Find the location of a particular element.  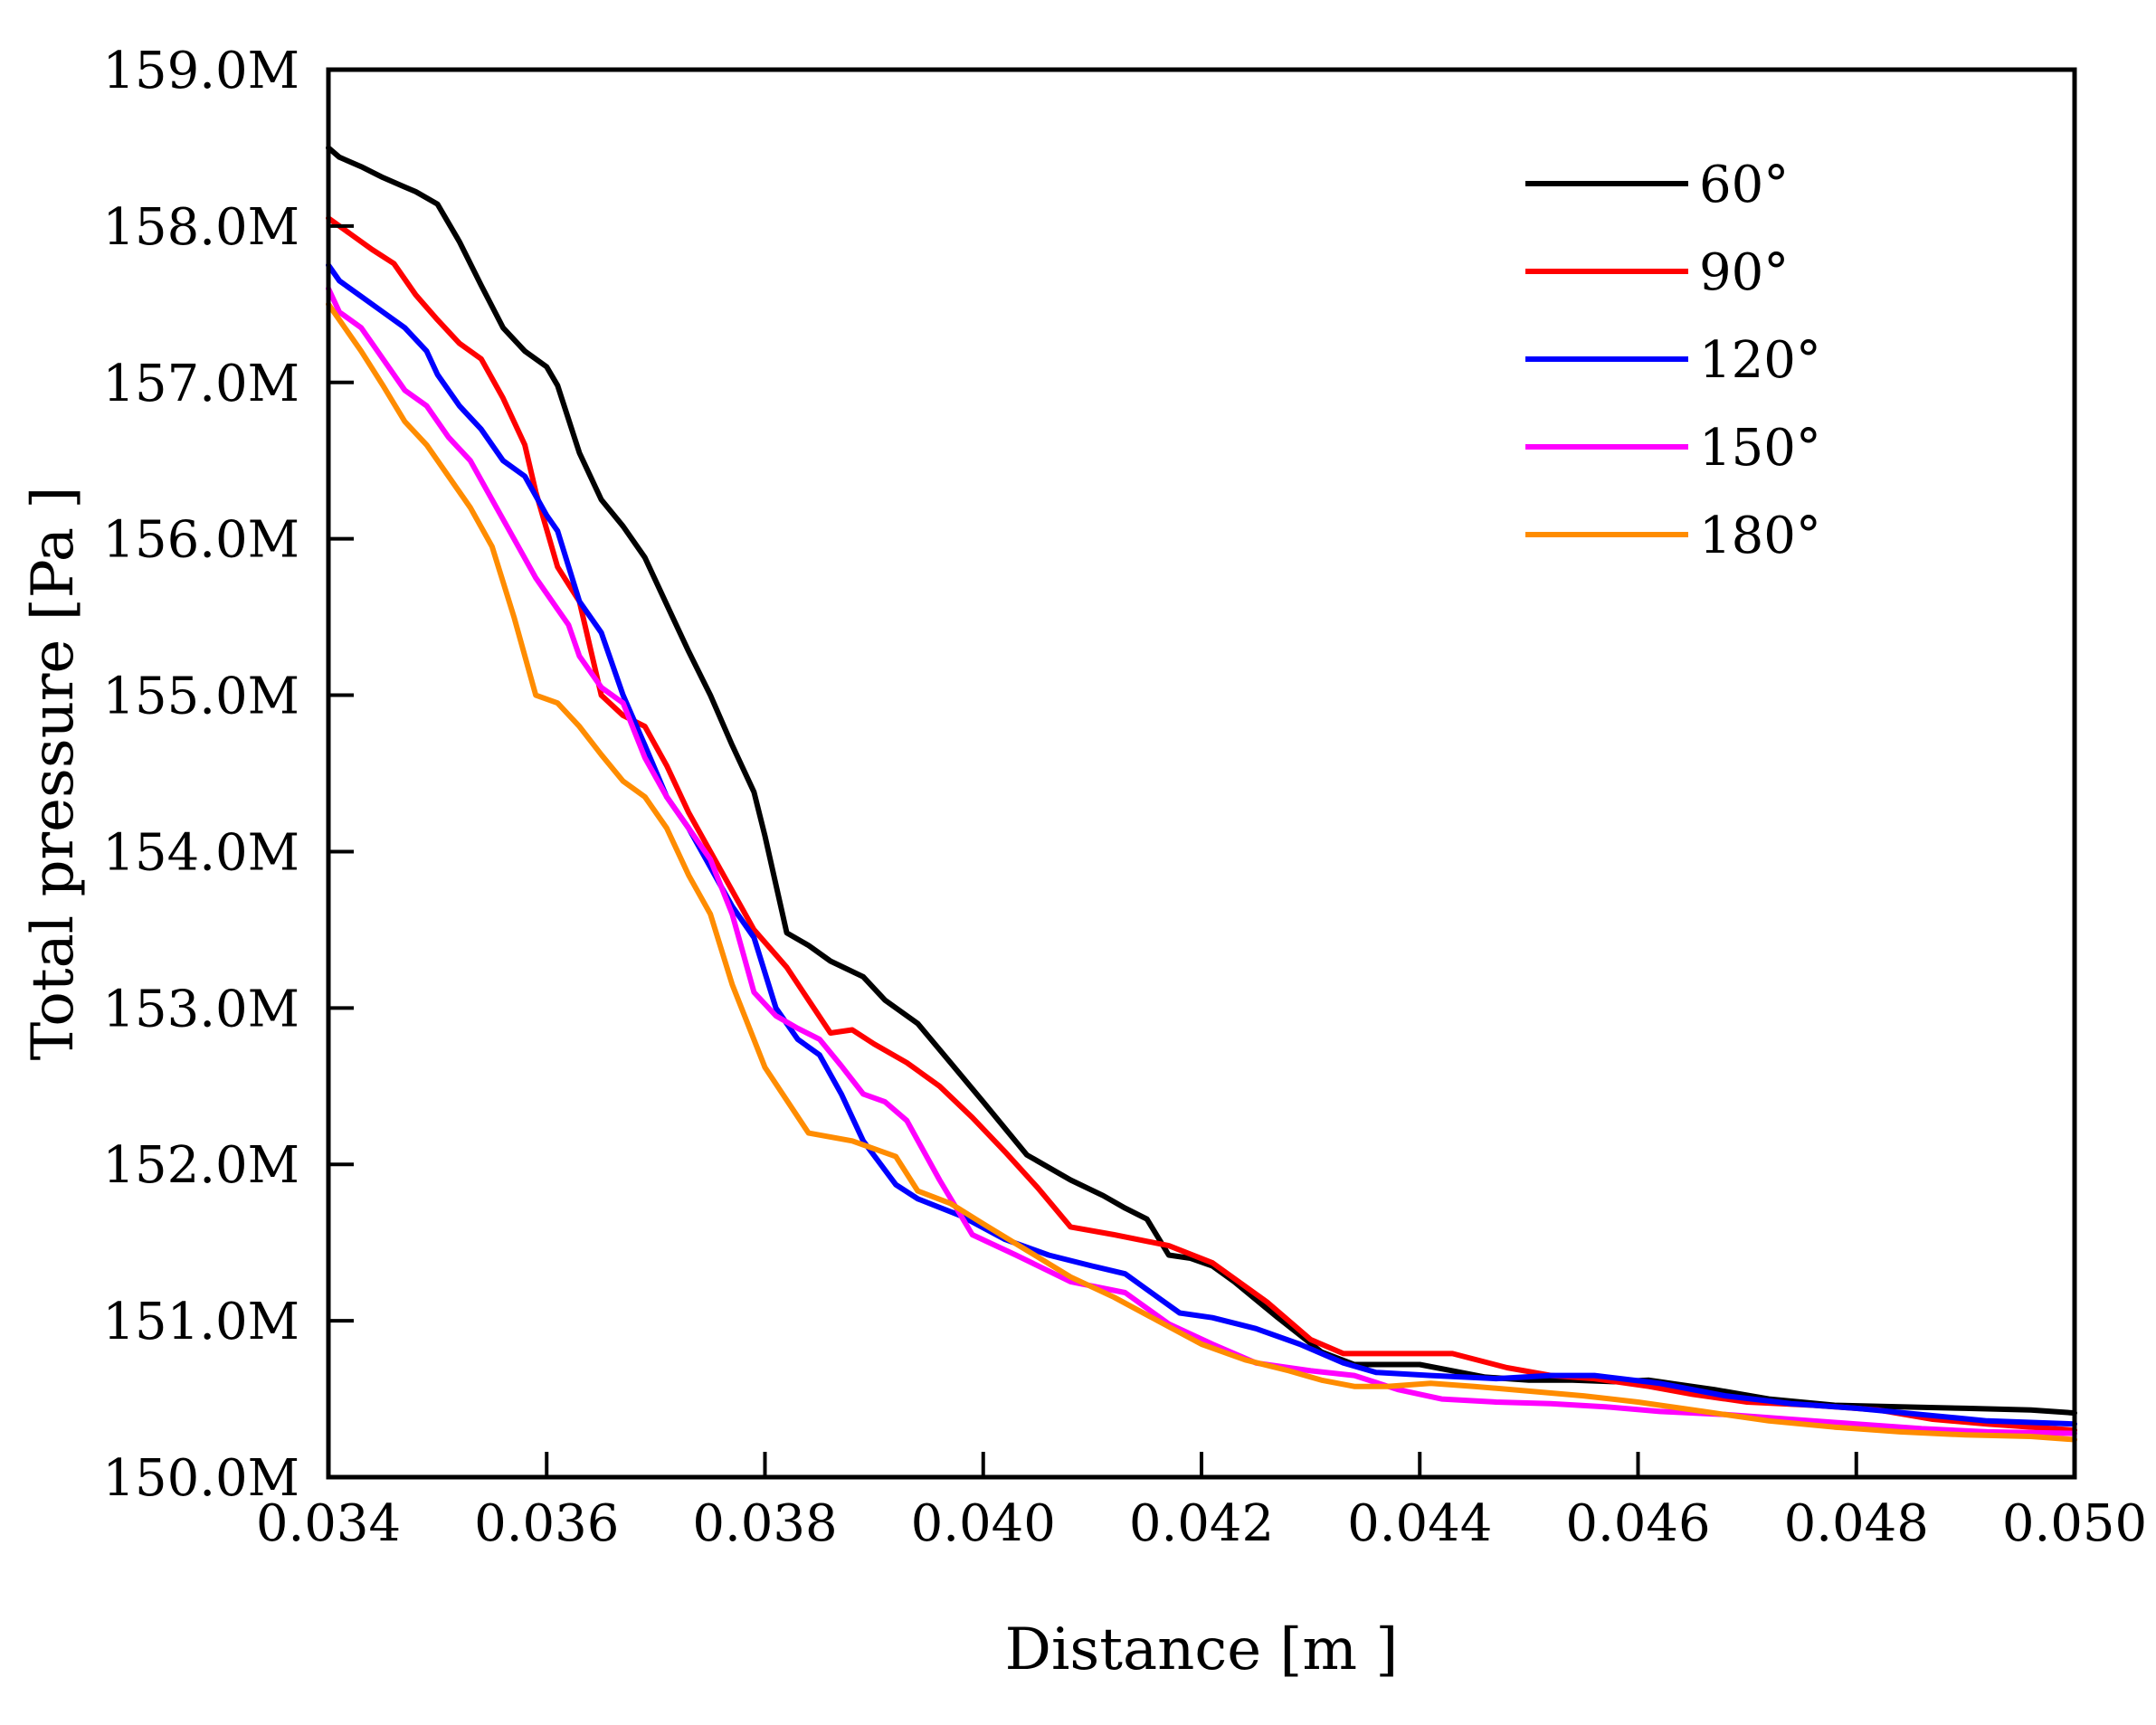

legend: 60° 90° 120° 150° 180° is located at coordinates (1673, 361).